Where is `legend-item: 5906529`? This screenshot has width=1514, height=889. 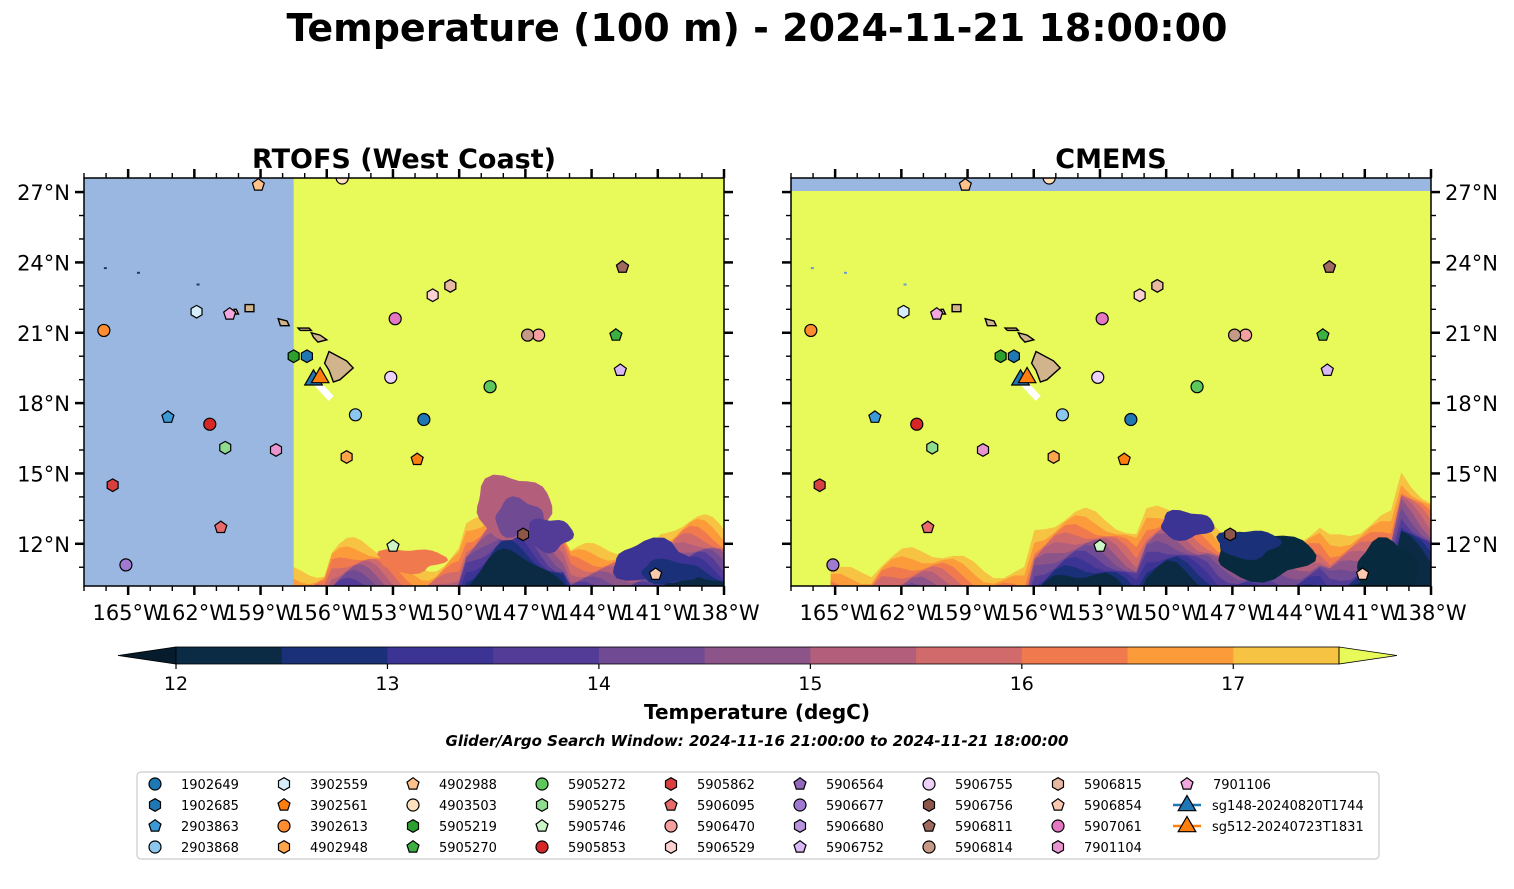
legend-item: 5906529 is located at coordinates (709, 848).